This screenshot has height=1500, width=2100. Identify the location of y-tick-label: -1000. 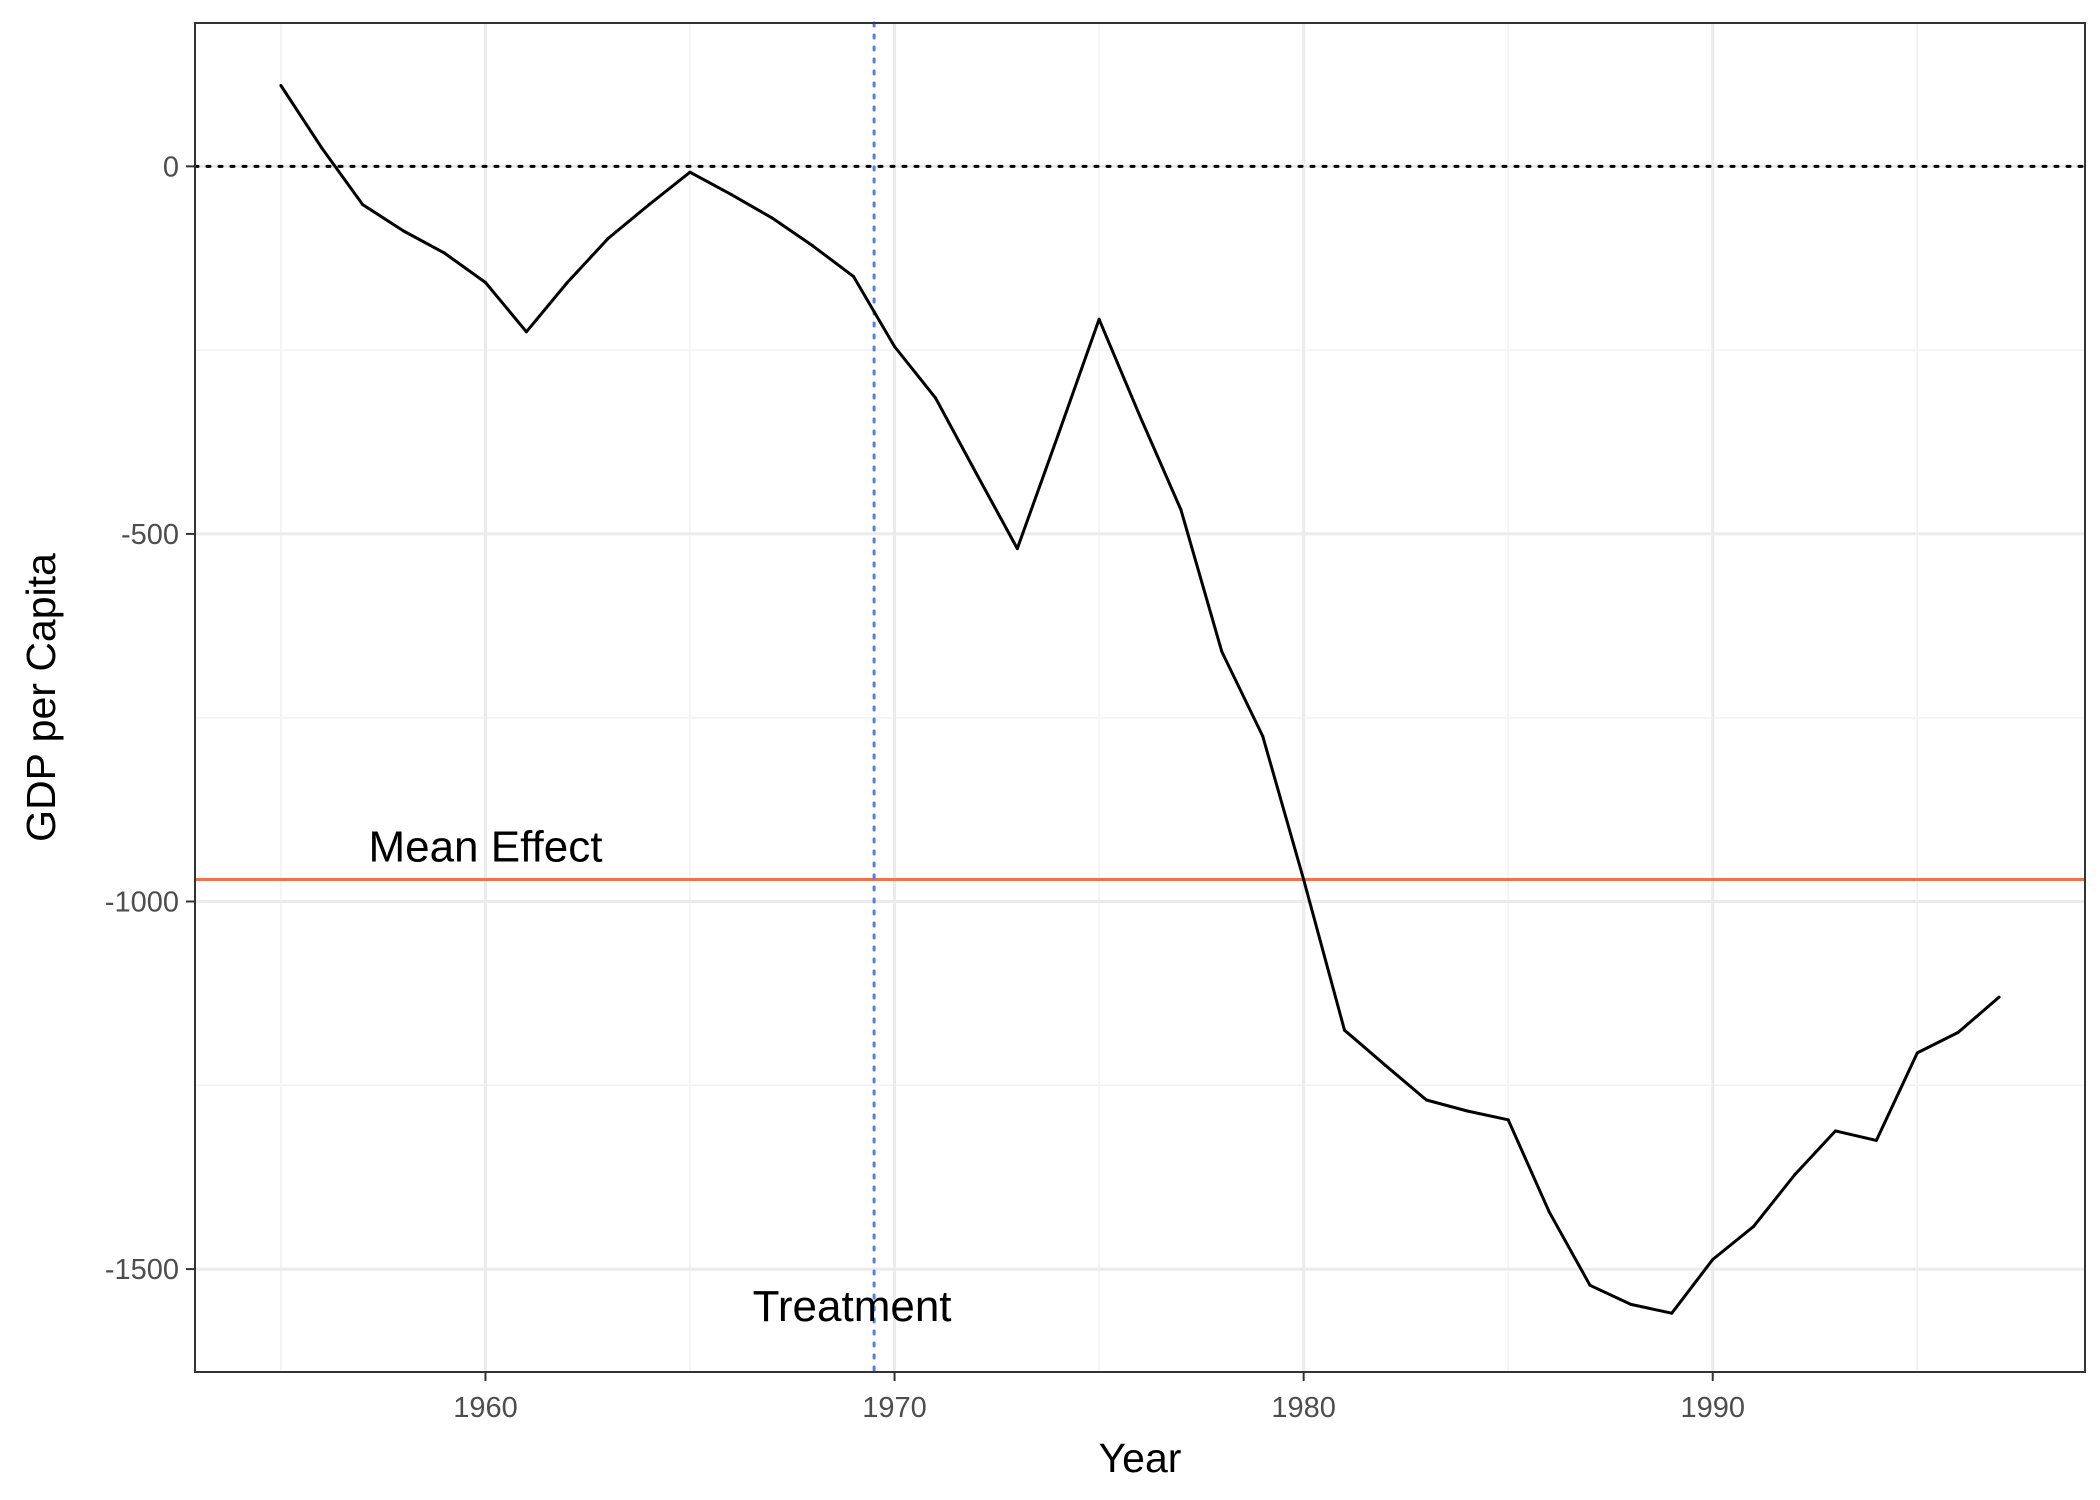
(142, 903).